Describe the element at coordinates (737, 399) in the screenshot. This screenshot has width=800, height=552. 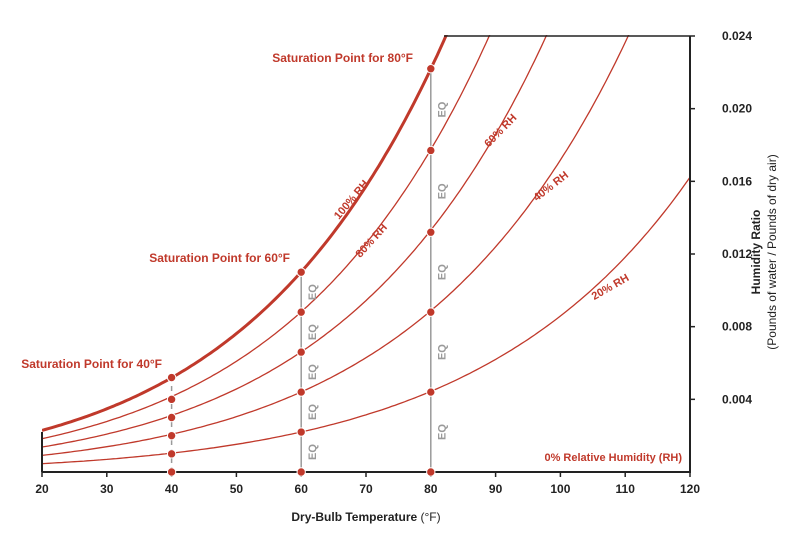
I see `y-tick-label: 0.004` at that location.